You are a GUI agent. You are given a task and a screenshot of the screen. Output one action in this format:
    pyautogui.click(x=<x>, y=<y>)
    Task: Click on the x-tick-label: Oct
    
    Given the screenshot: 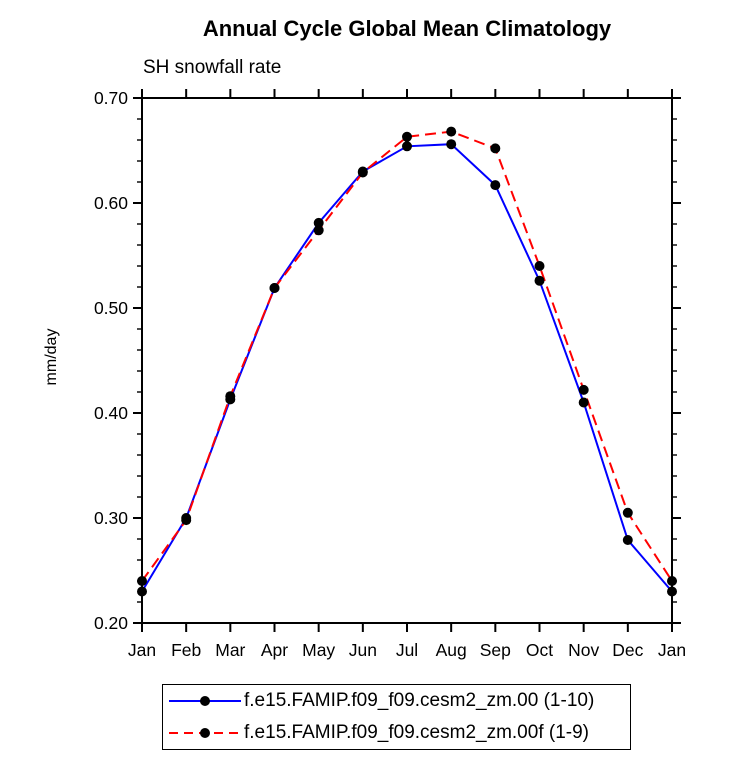 What is the action you would take?
    pyautogui.click(x=539, y=650)
    